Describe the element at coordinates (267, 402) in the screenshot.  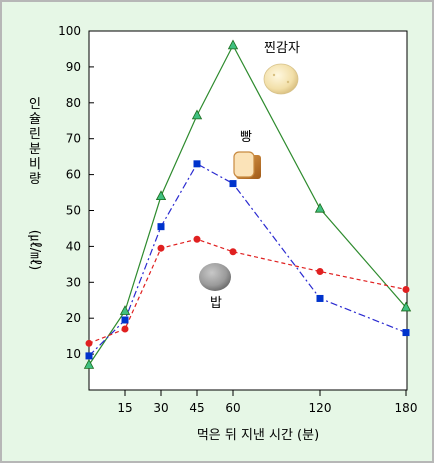
I see `x-axis: 15 30 45 60 120 180` at that location.